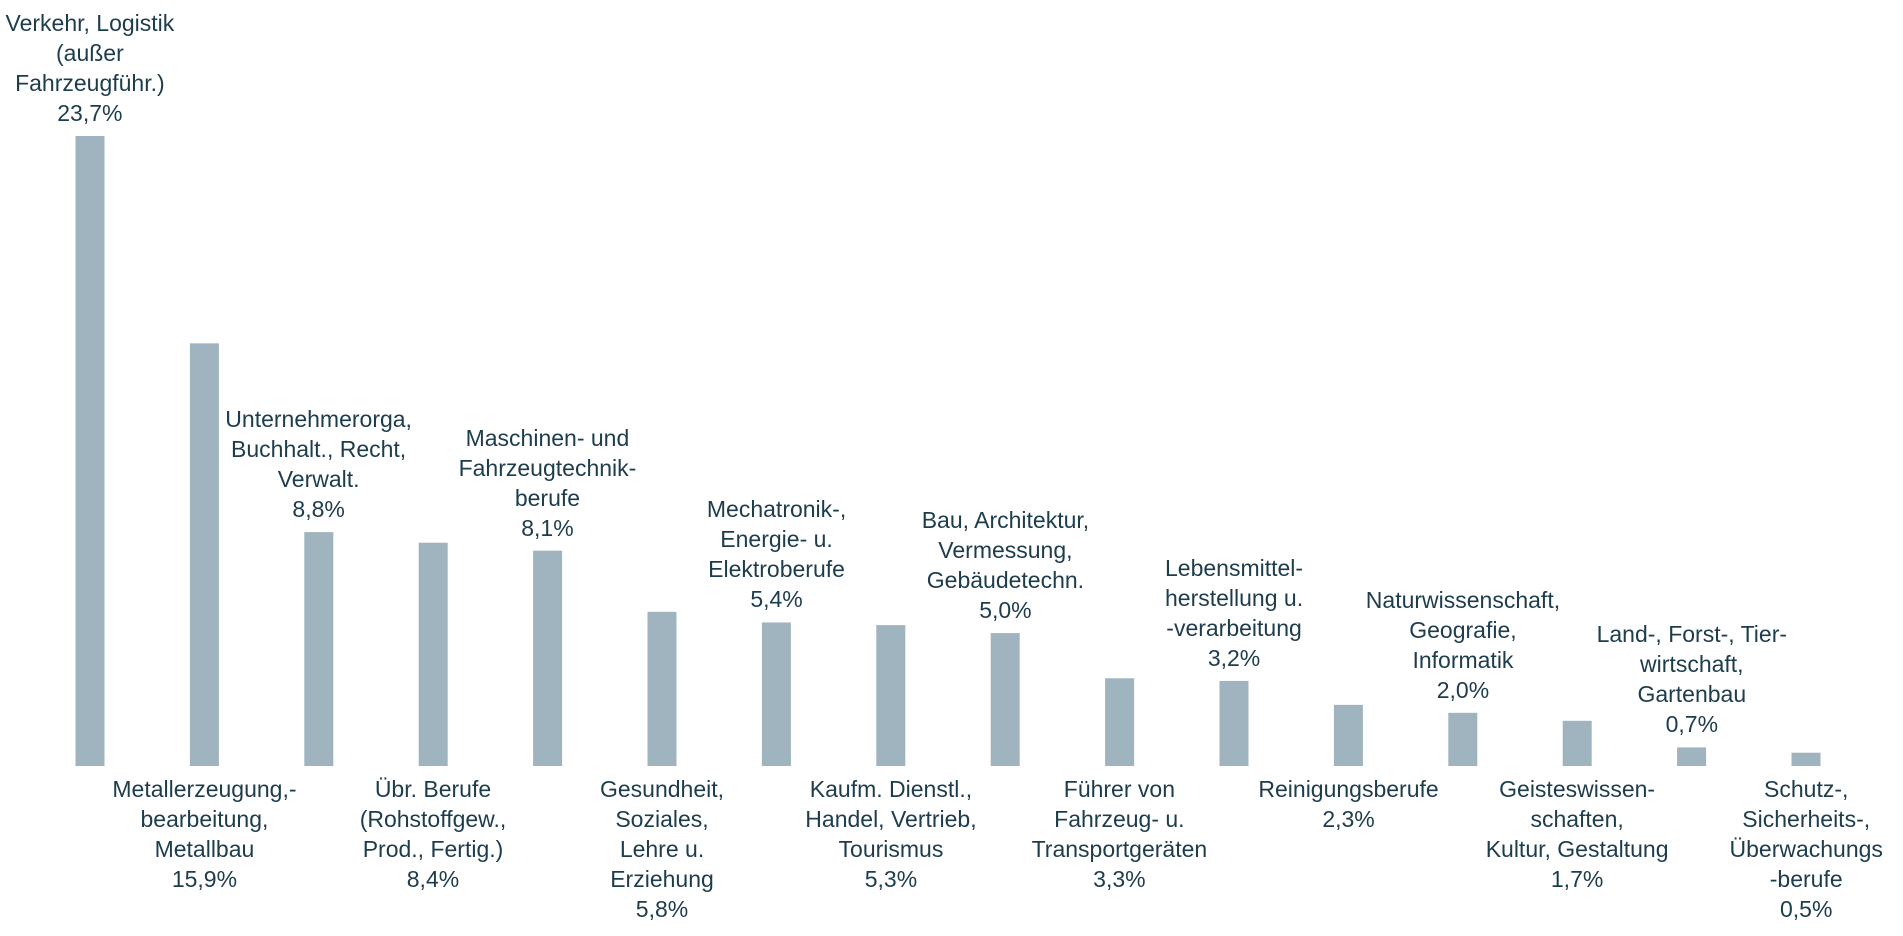 The width and height of the screenshot is (1903, 936). What do you see at coordinates (1348, 819) in the screenshot?
I see `value-label: 2,3%` at bounding box center [1348, 819].